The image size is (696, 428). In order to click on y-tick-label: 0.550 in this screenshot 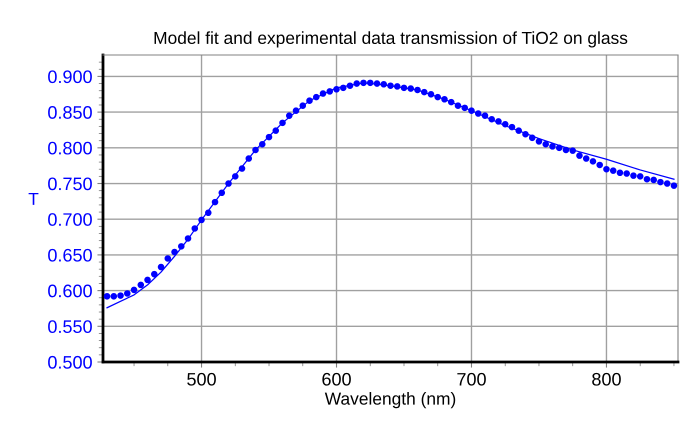, I will do `click(70, 327)`.